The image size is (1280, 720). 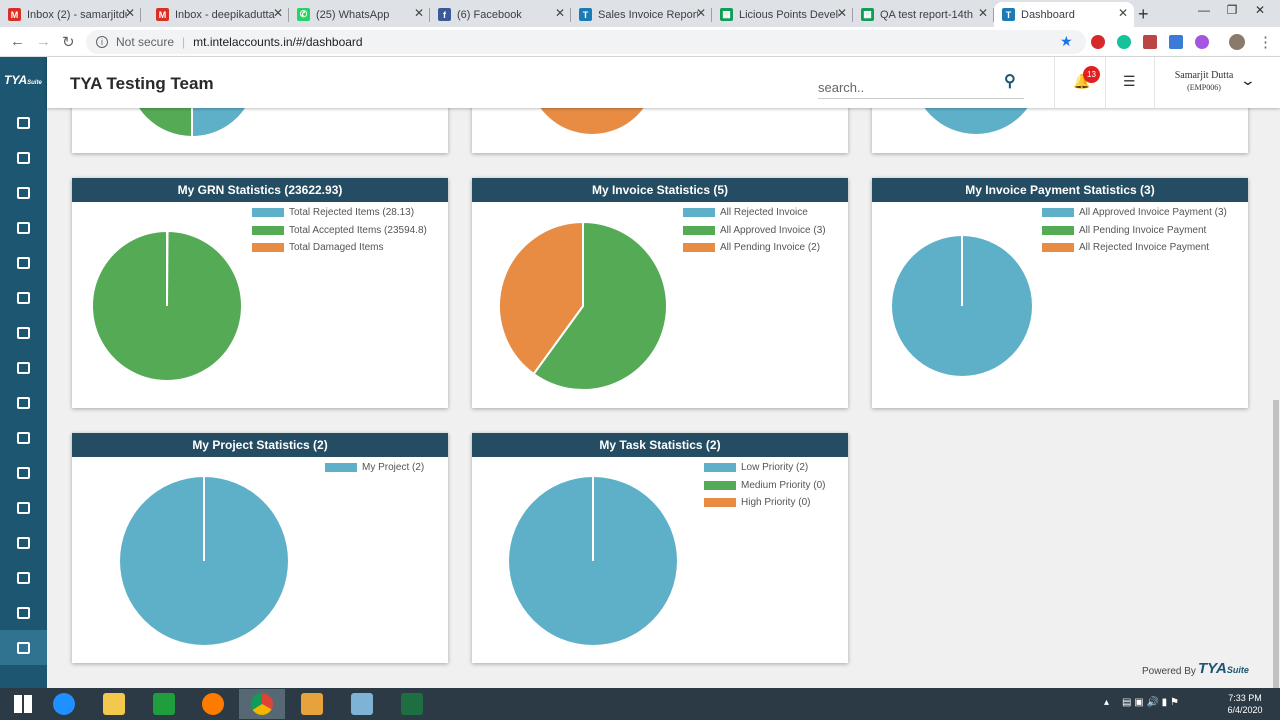 I want to click on browser-tab: ▦ Licious Points Develo ✕, so click(x=782, y=14).